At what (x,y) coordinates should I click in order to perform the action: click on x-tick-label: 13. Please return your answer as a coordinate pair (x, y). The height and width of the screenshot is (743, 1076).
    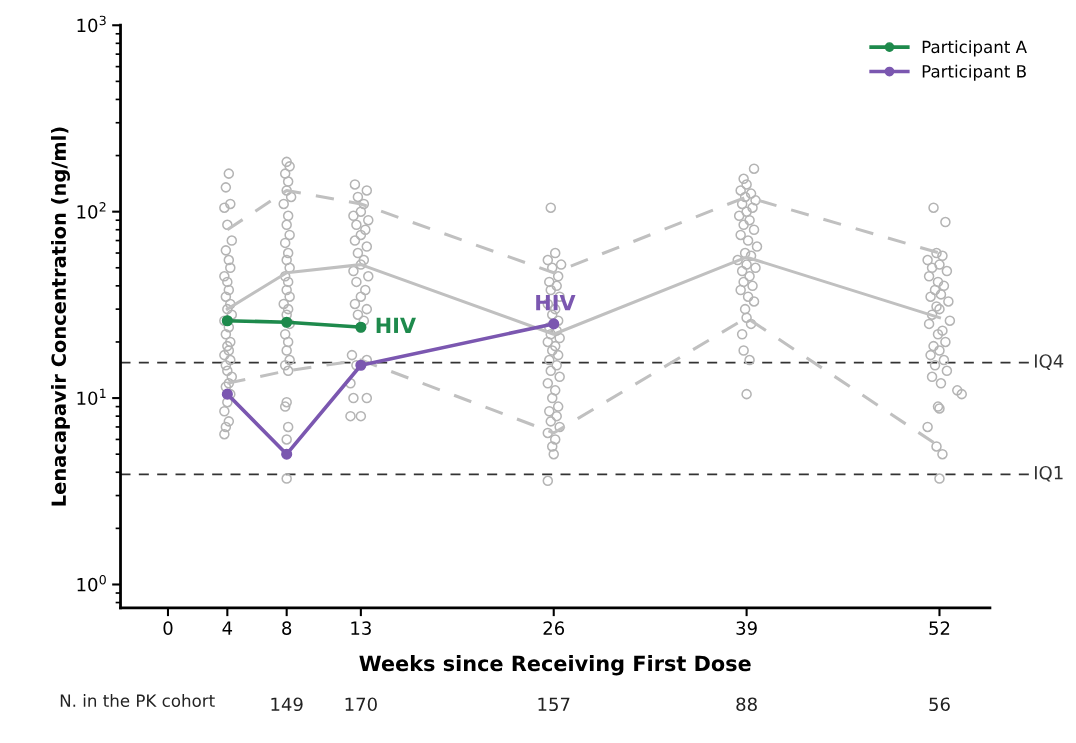
    Looking at the image, I should click on (361, 628).